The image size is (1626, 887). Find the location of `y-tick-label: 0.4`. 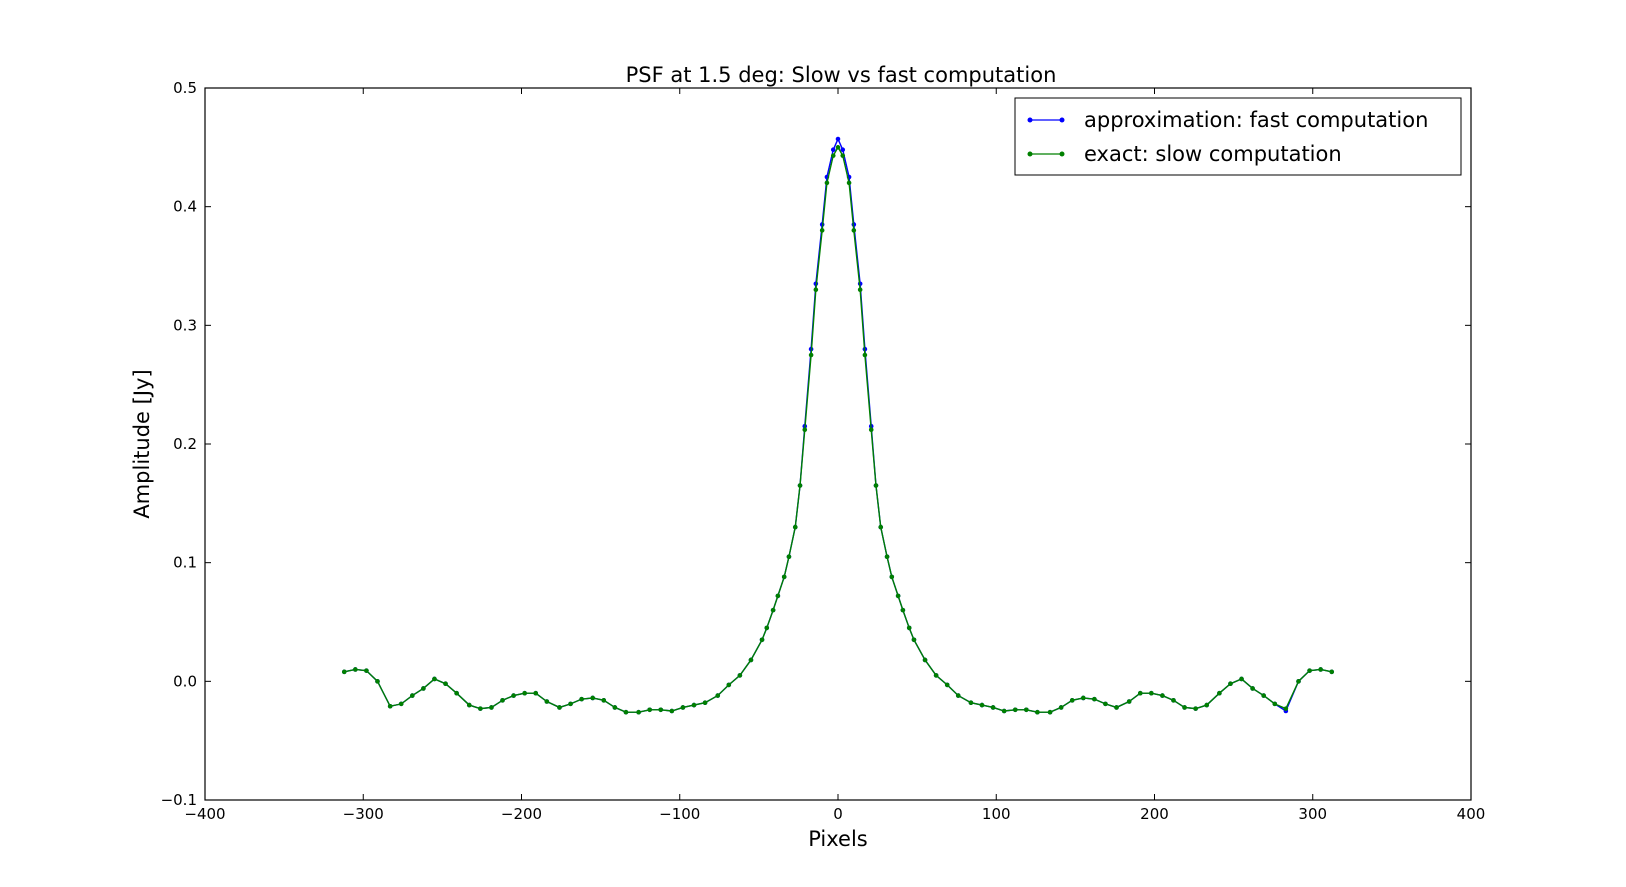

y-tick-label: 0.4 is located at coordinates (185, 207).